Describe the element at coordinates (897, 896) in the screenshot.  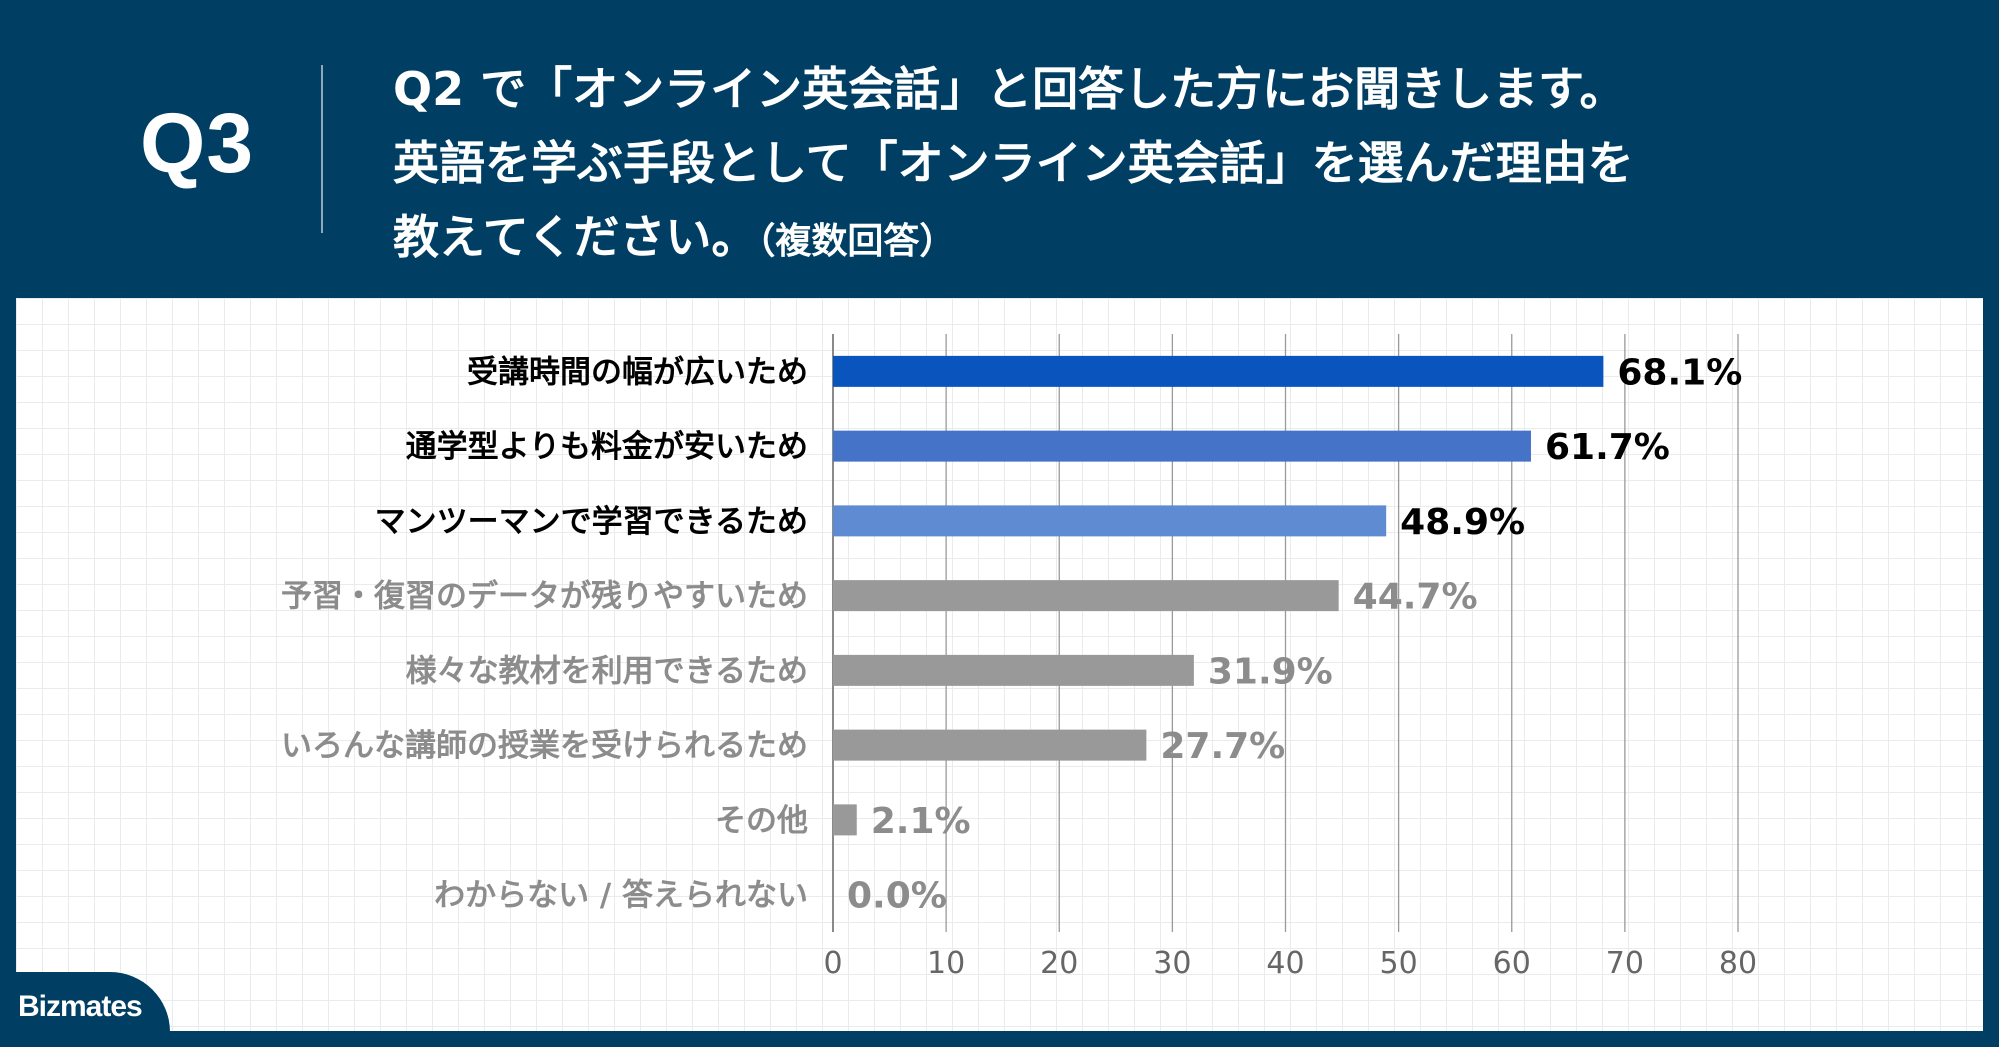
I see `value-label-7: 0.0%` at that location.